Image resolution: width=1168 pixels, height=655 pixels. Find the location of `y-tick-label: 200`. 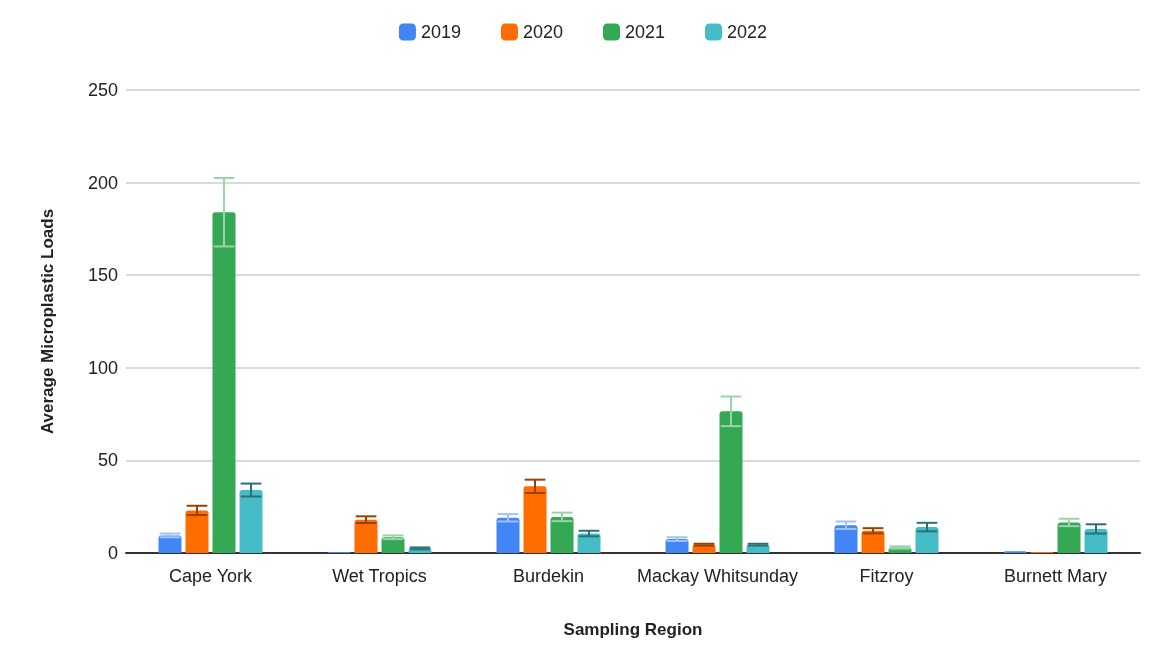

y-tick-label: 200 is located at coordinates (102, 182).